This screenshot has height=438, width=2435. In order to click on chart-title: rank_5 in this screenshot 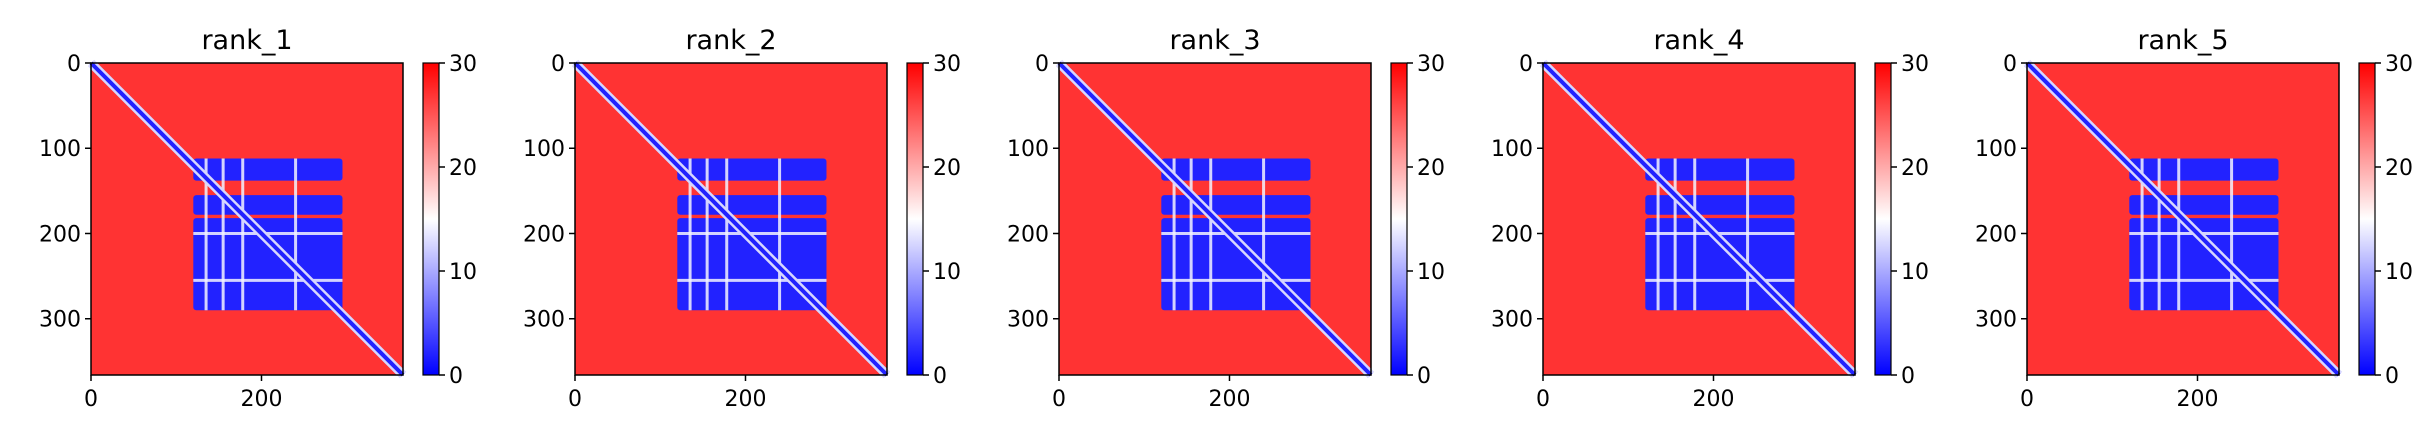, I will do `click(2182, 40)`.